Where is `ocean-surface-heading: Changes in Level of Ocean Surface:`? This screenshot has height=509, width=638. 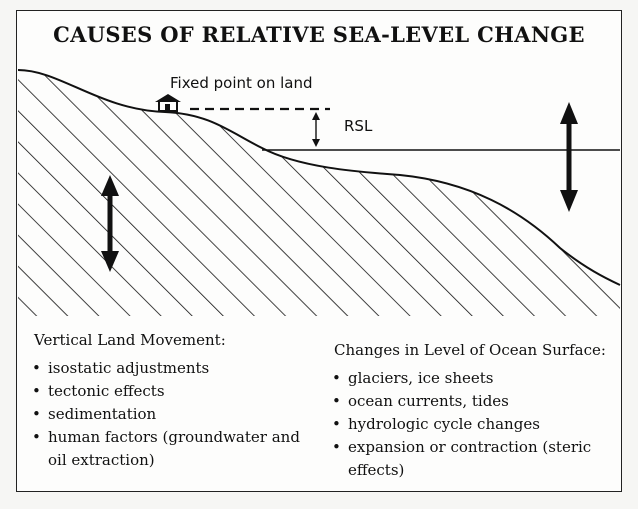 ocean-surface-heading: Changes in Level of Ocean Surface: is located at coordinates (470, 350).